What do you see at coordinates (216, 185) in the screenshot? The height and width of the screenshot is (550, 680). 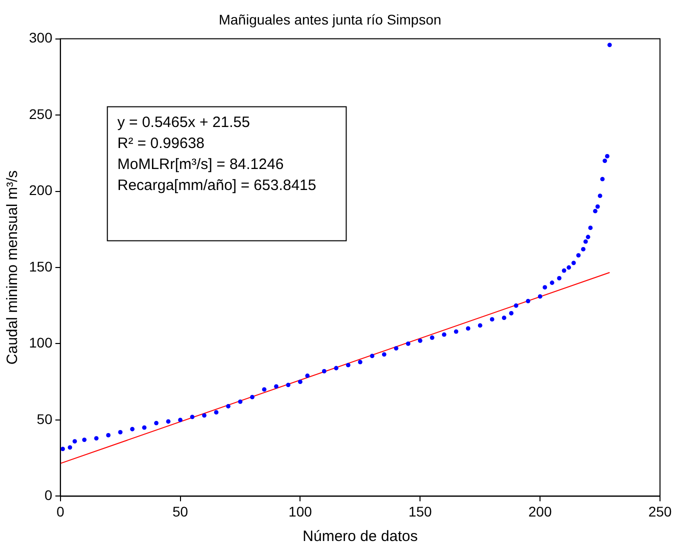 I see `annotation: Recarga[mm/año] = 653.8415` at bounding box center [216, 185].